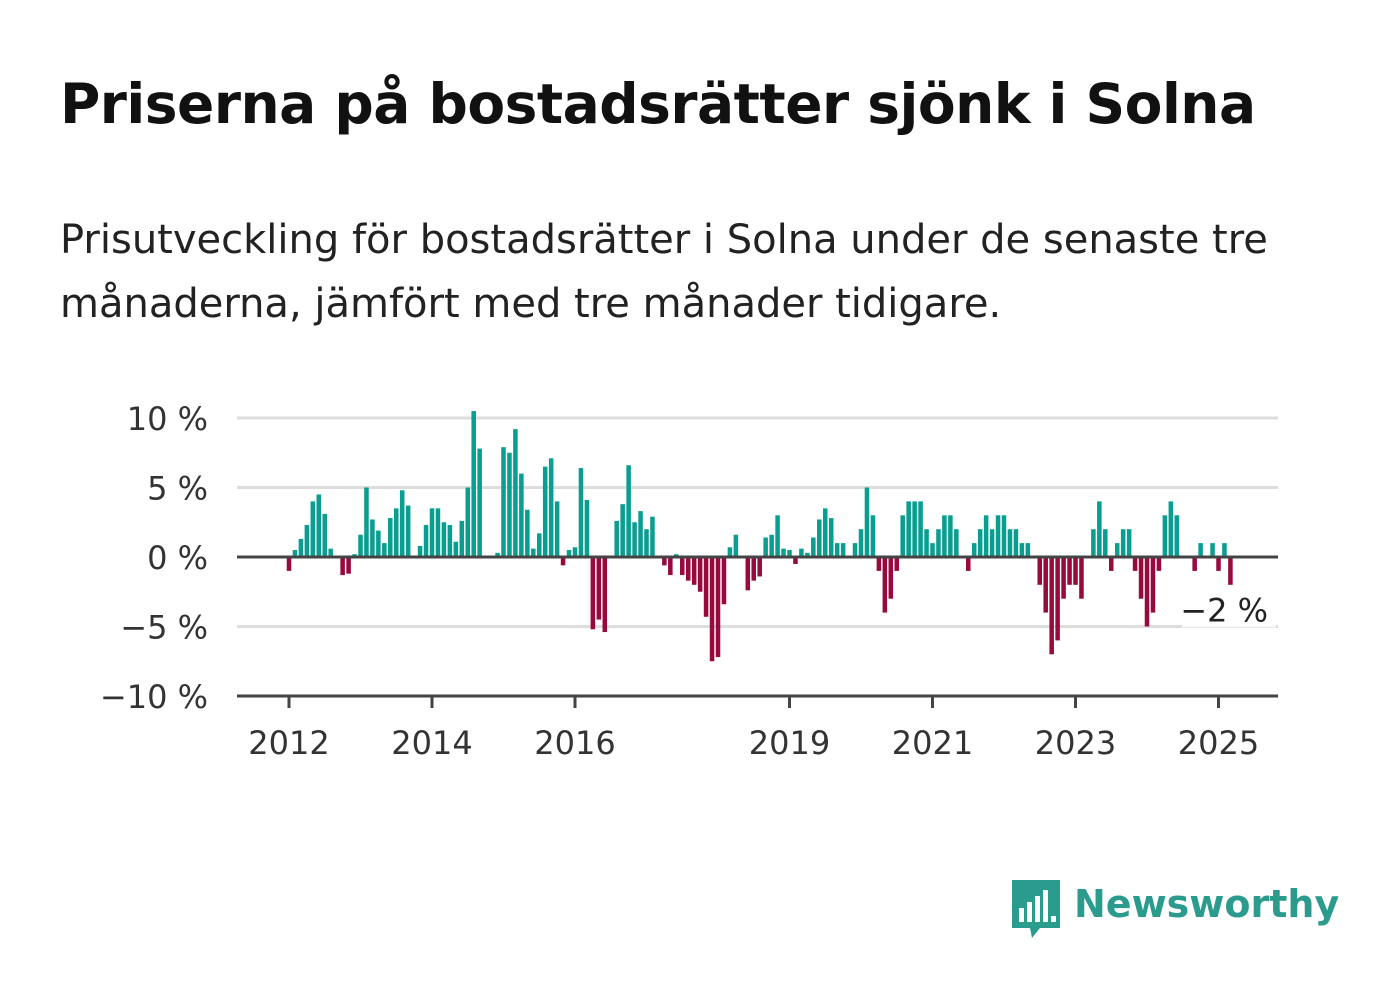  I want to click on x-tick-label: 2012, so click(288, 743).